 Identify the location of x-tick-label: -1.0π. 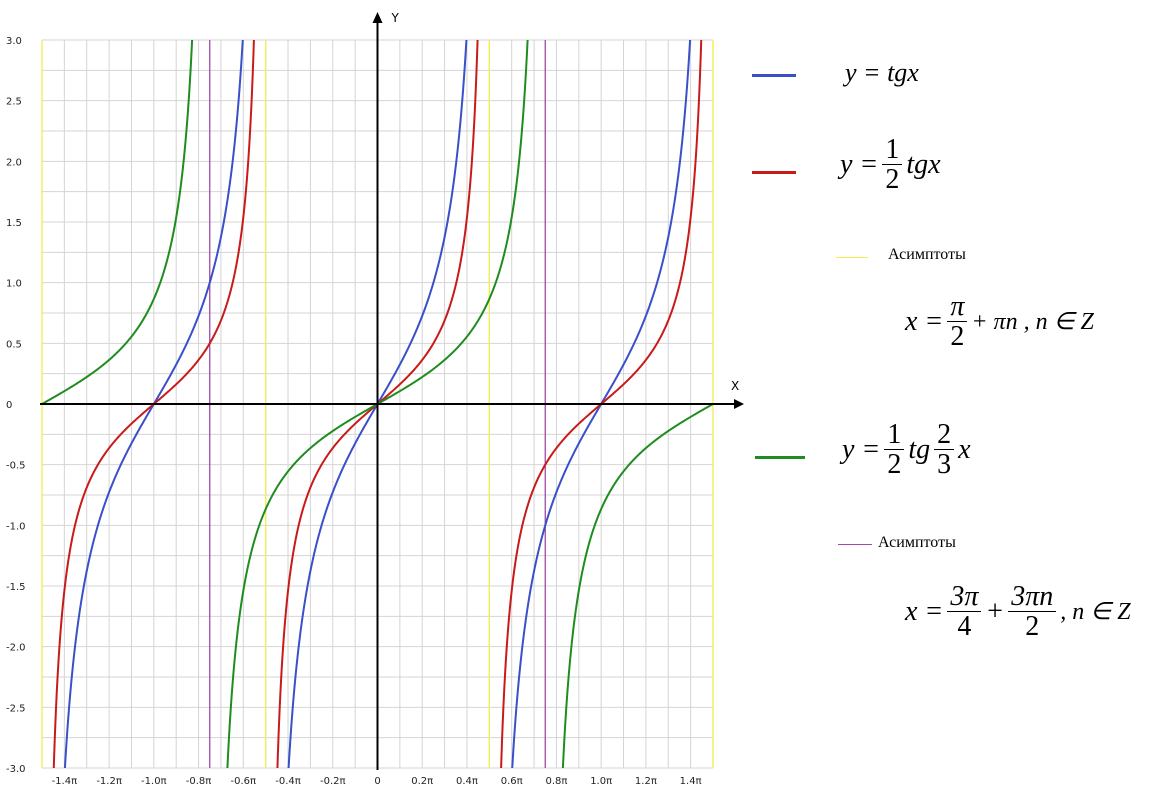
(154, 781).